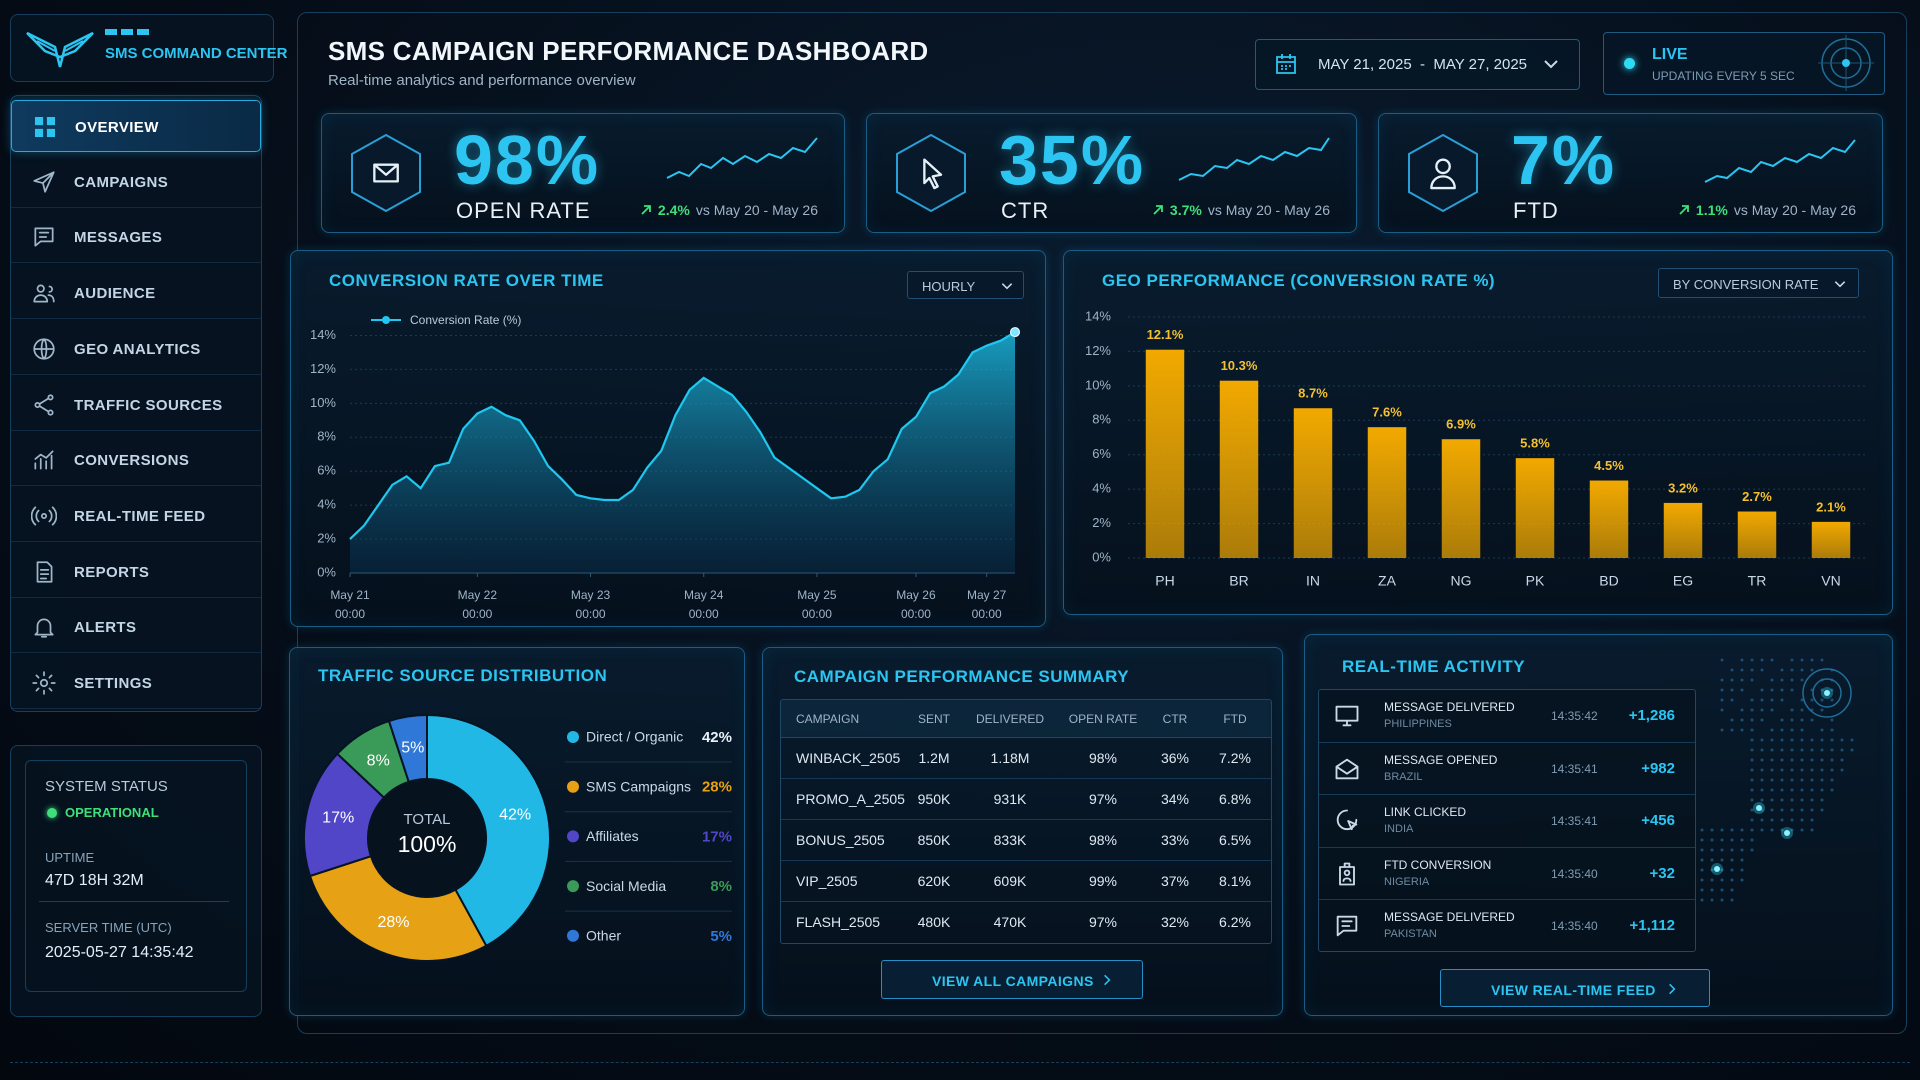 This screenshot has width=1920, height=1080. Describe the element at coordinates (136, 572) in the screenshot. I see `nav-item: REPORTS` at that location.